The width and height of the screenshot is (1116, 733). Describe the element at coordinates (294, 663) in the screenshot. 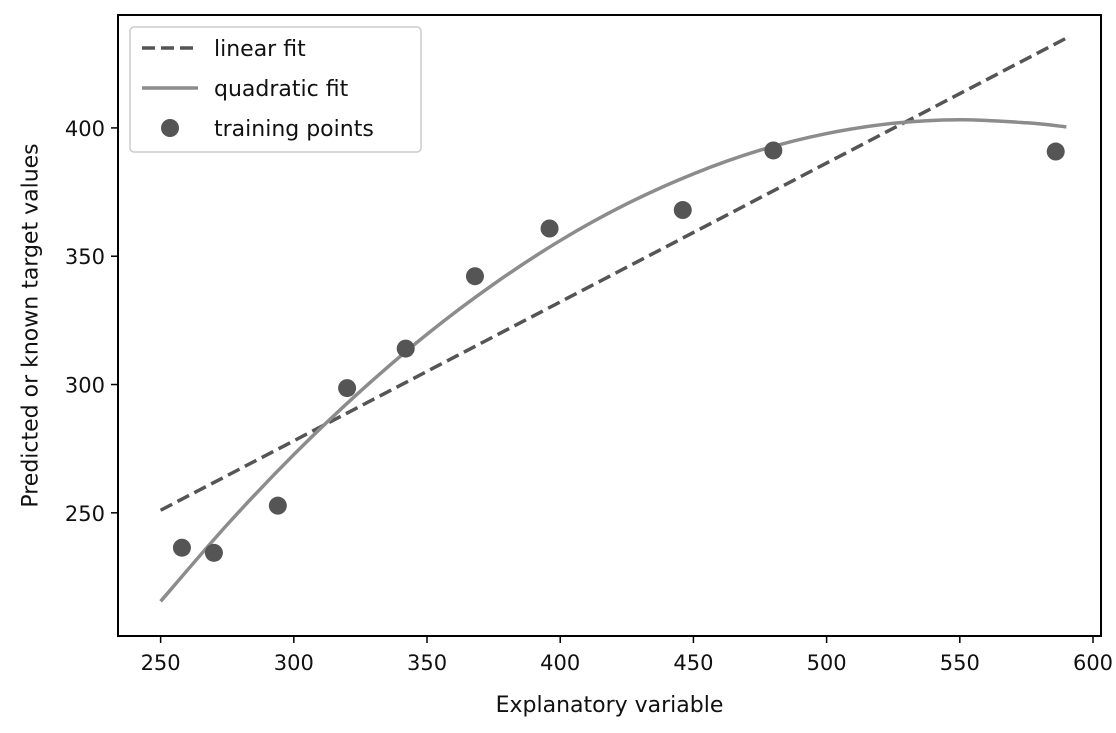

I see `x-tick-label: 300` at that location.